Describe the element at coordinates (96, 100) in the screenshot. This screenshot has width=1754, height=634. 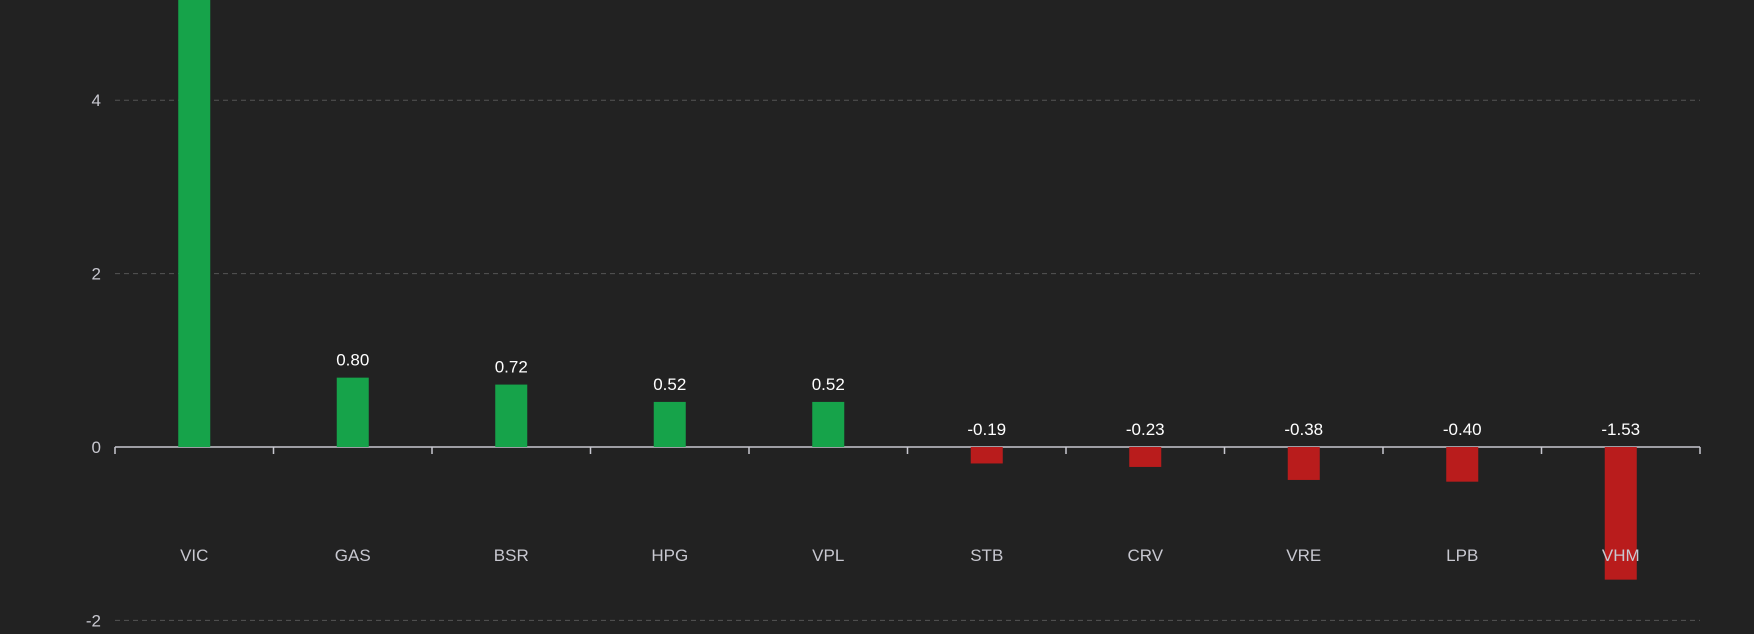
I see `y-tick-label: 4` at that location.